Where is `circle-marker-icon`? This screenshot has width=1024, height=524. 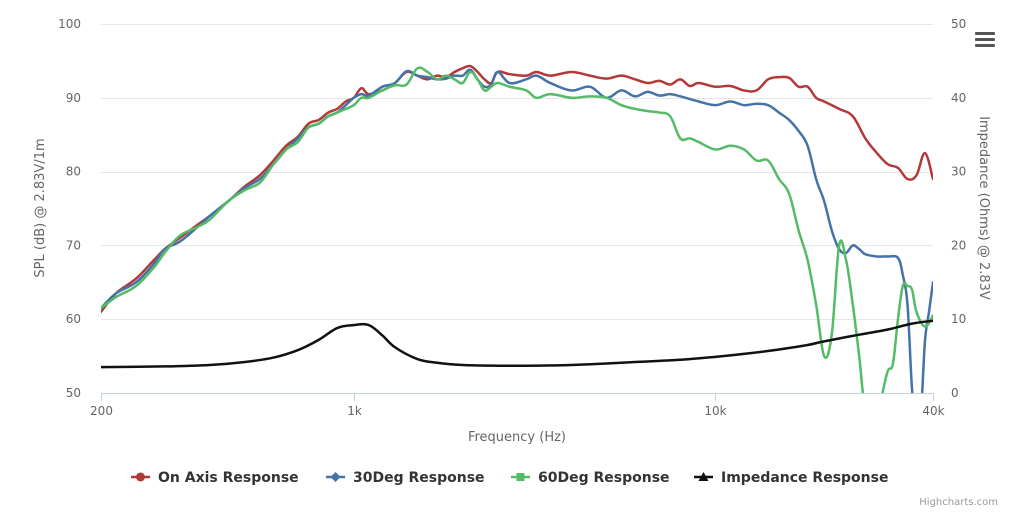
circle-marker-icon is located at coordinates (140, 477).